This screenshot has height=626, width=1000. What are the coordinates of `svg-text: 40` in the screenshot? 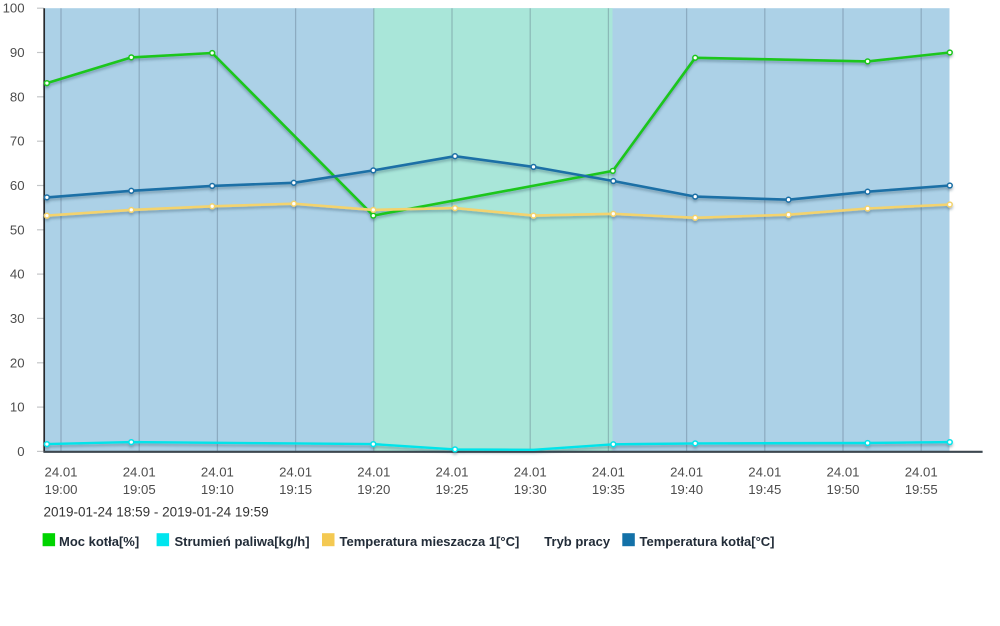 It's located at (17, 274).